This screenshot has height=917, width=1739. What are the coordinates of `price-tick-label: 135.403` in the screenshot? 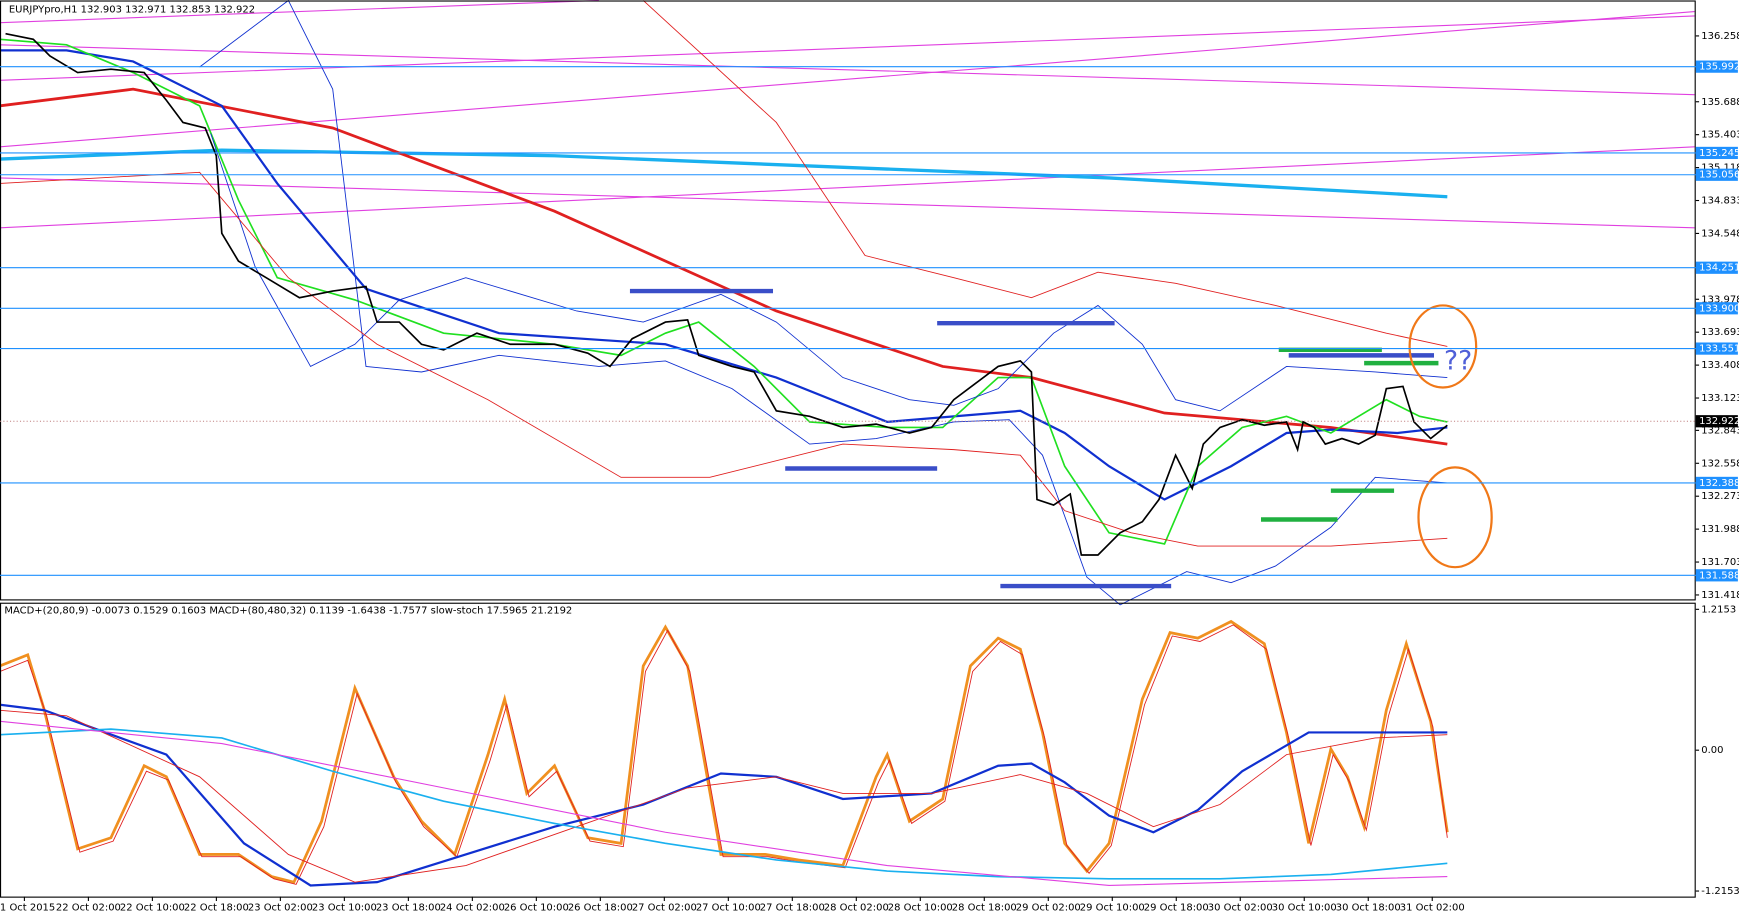 It's located at (1720, 135).